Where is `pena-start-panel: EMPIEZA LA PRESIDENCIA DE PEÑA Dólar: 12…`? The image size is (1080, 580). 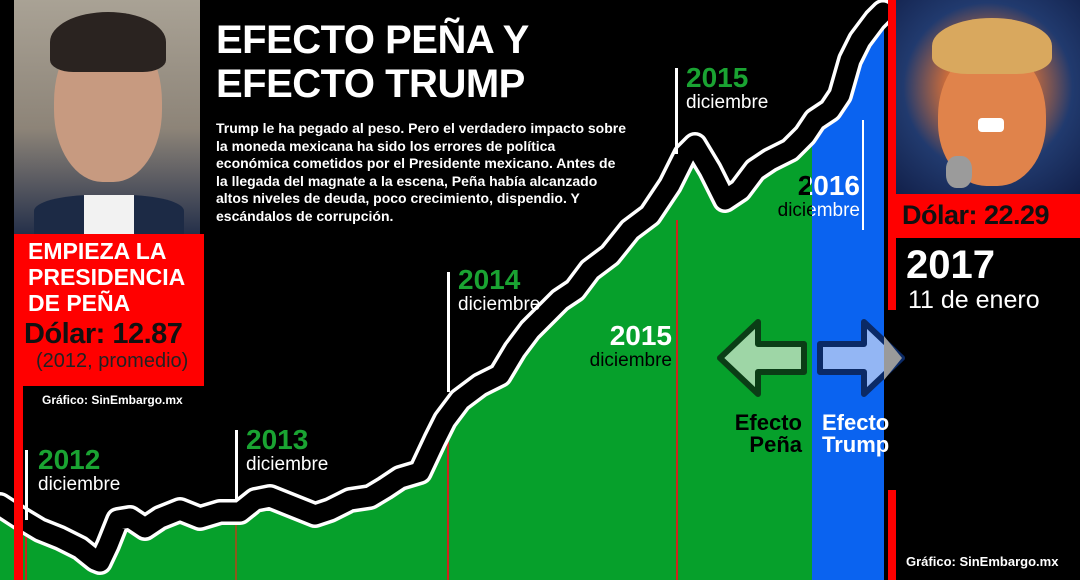
pena-start-panel: EMPIEZA LA PRESIDENCIA DE PEÑA Dólar: 12… is located at coordinates (109, 310).